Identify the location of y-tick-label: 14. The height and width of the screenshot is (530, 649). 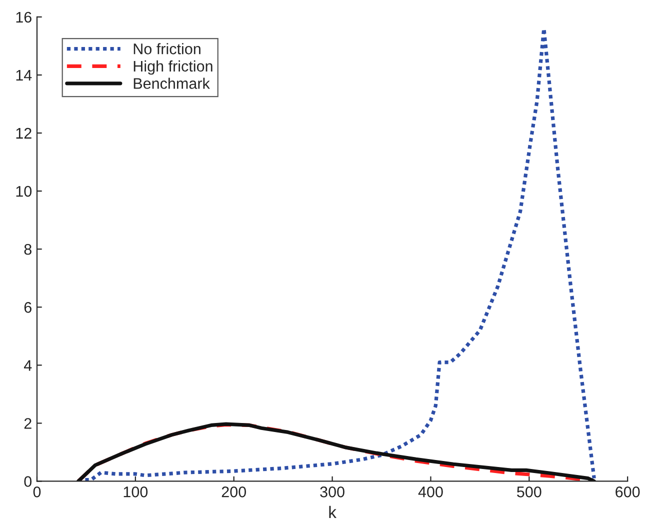
(24, 75).